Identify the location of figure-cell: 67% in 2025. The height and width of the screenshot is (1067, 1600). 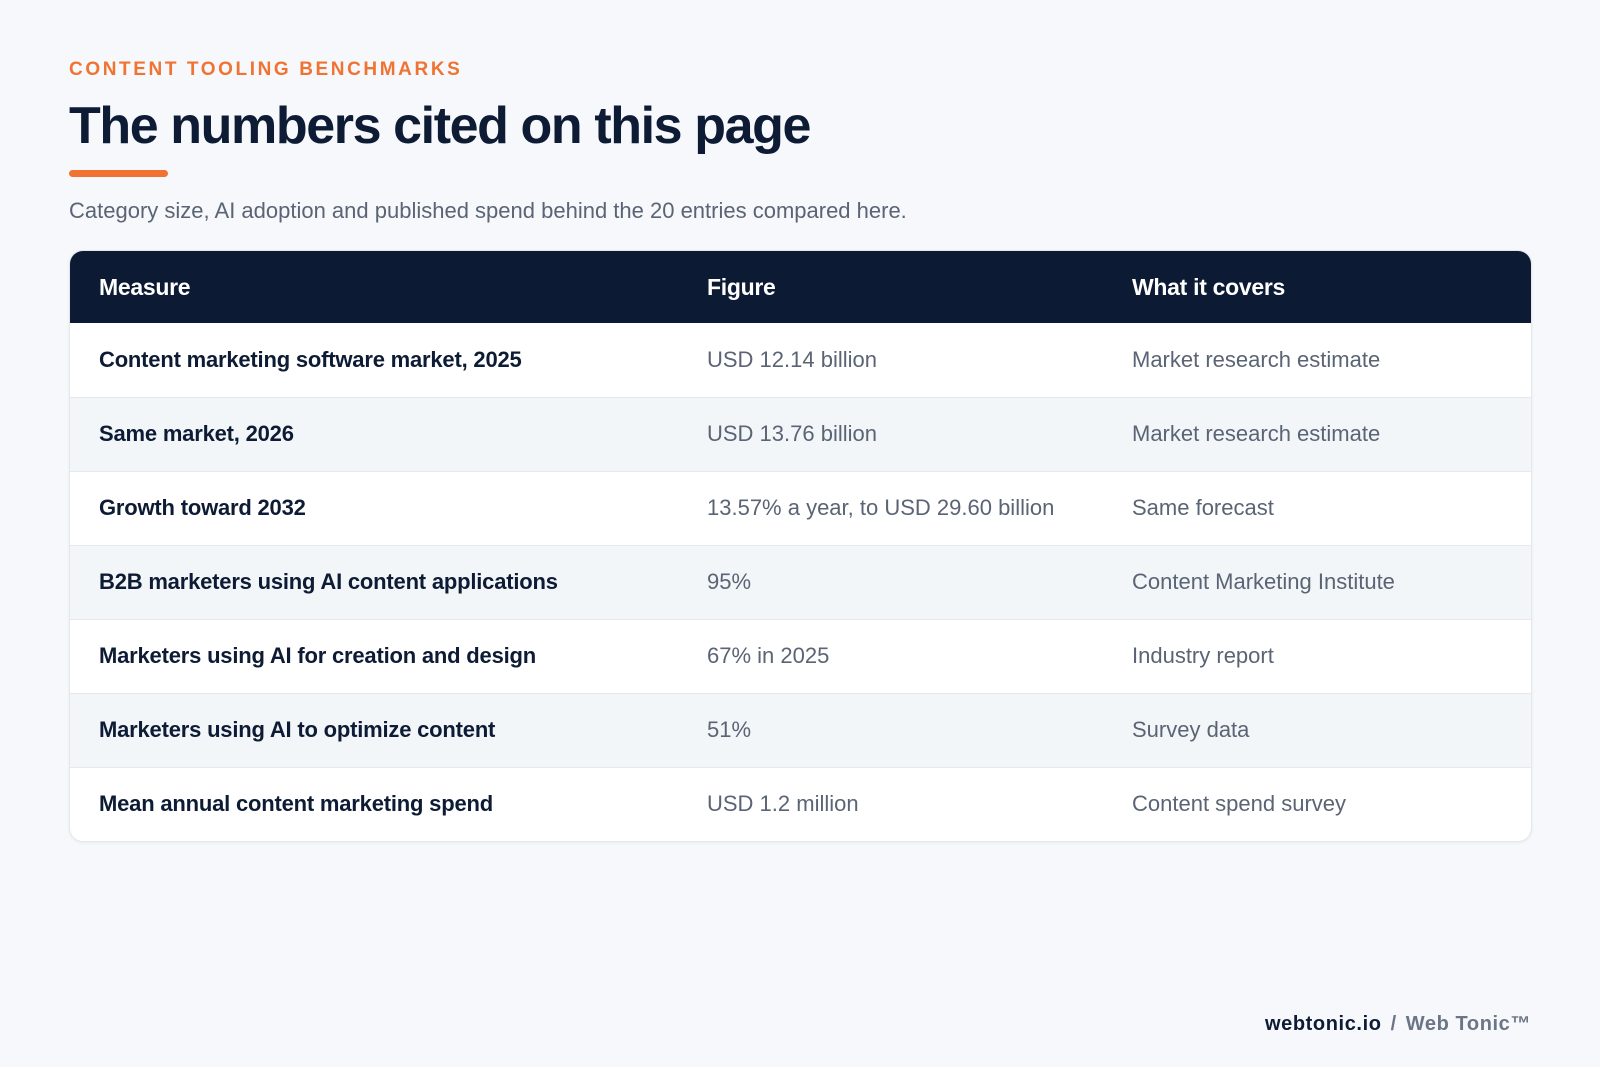
(890, 655).